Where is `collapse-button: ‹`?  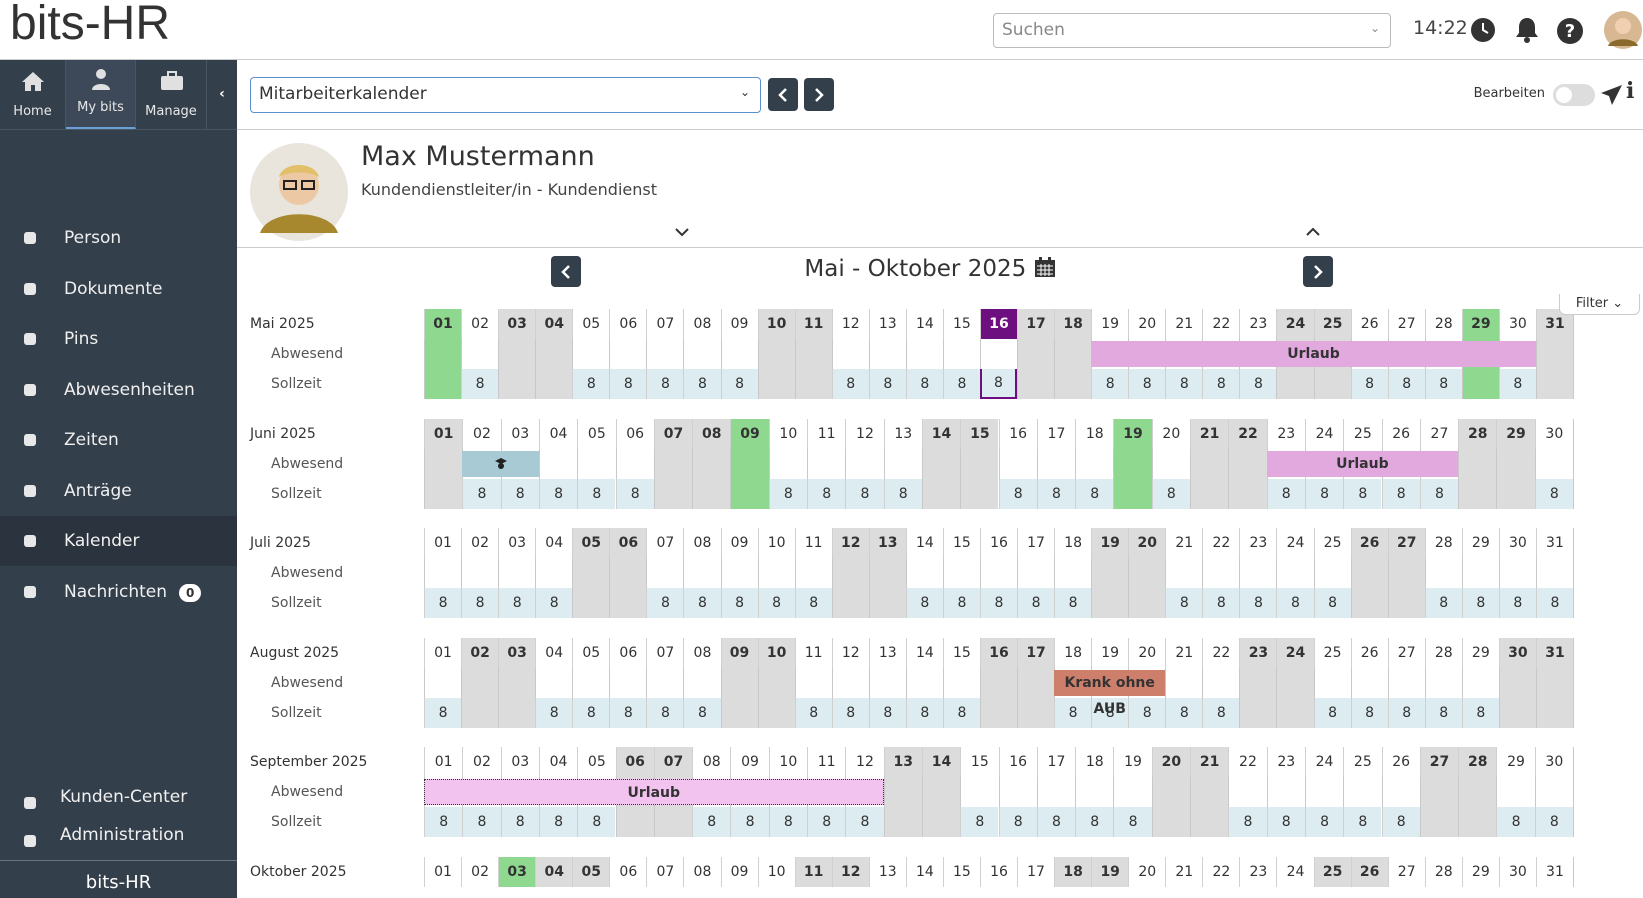
collapse-button: ‹ is located at coordinates (222, 94).